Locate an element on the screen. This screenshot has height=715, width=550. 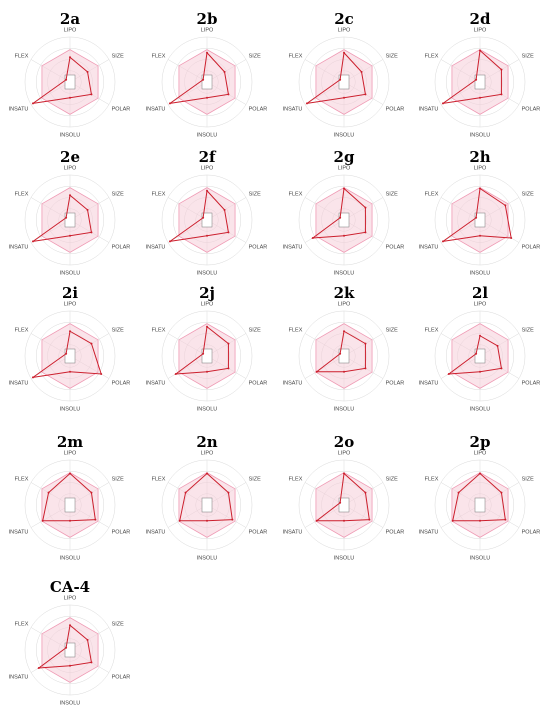
radar-chart-2h: LIPO SIZE POLAR INSOLU INSATU FLEX 2h is located at coordinates (480, 212).